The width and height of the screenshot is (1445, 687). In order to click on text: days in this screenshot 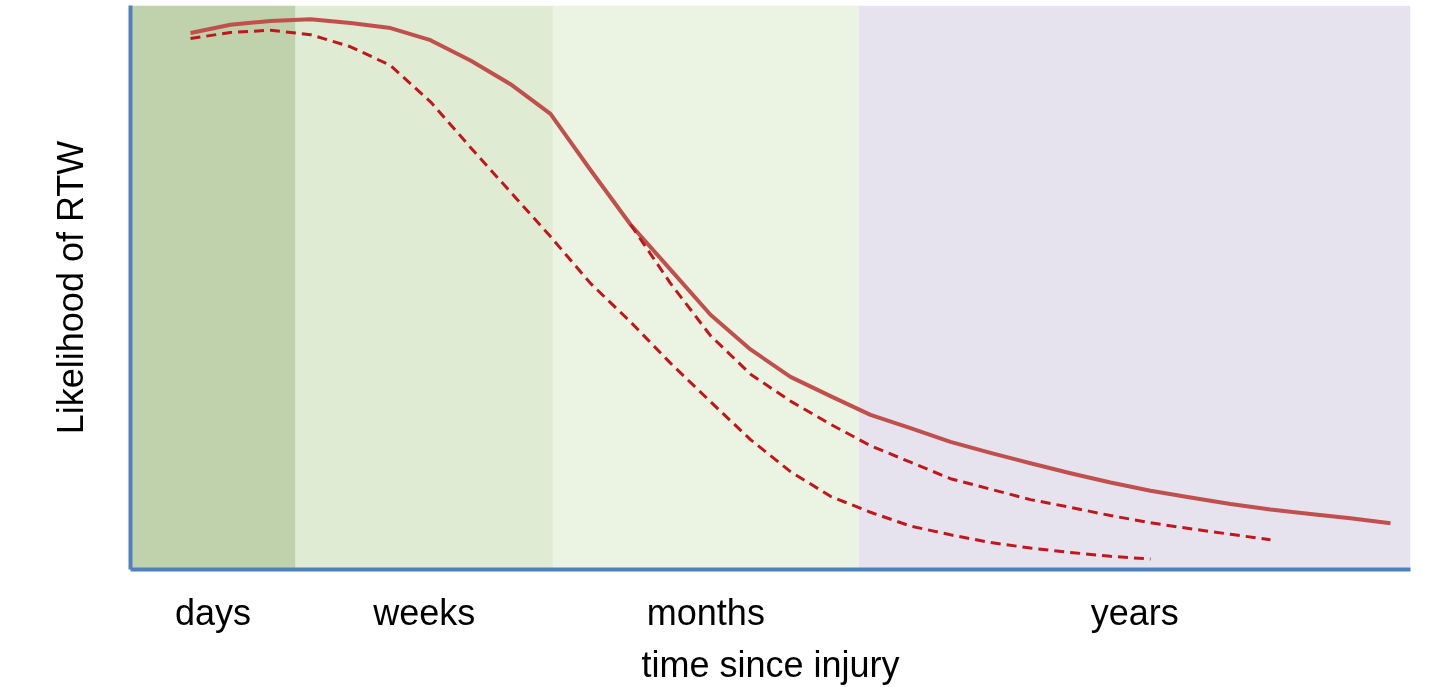, I will do `click(213, 612)`.